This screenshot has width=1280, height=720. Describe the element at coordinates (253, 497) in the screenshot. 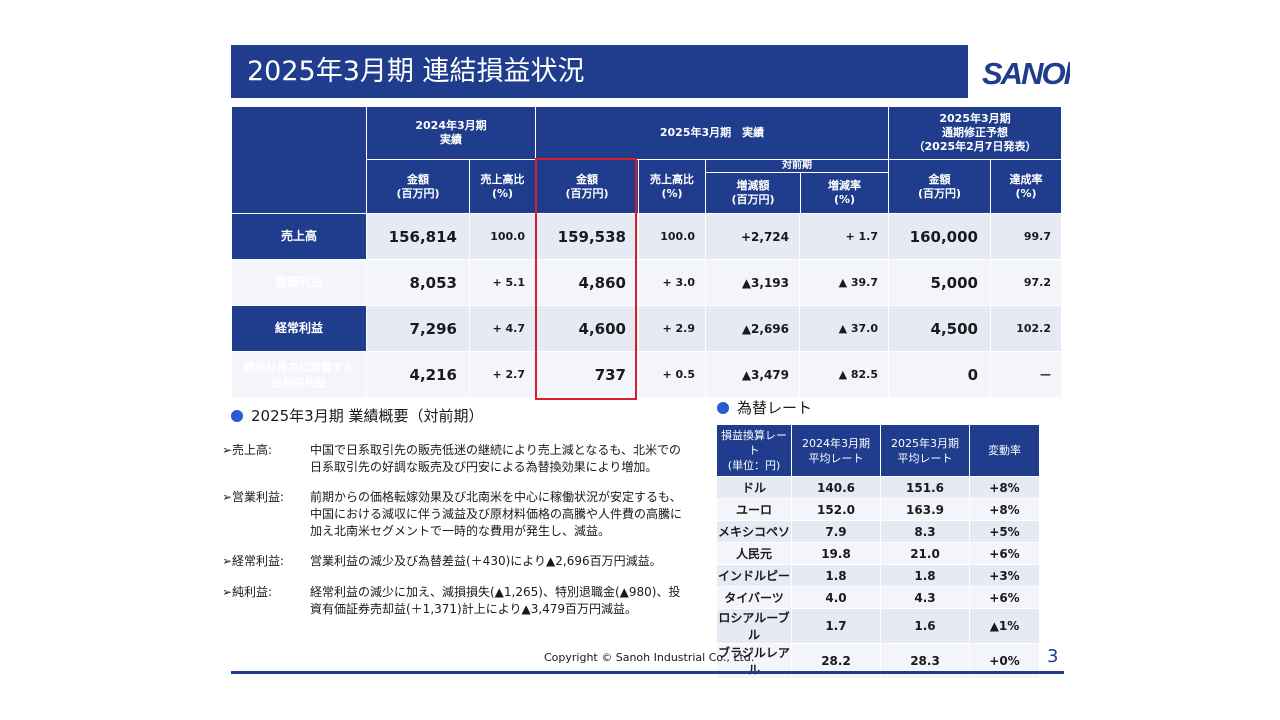

I see `summary-label: ➢営業利益:` at that location.